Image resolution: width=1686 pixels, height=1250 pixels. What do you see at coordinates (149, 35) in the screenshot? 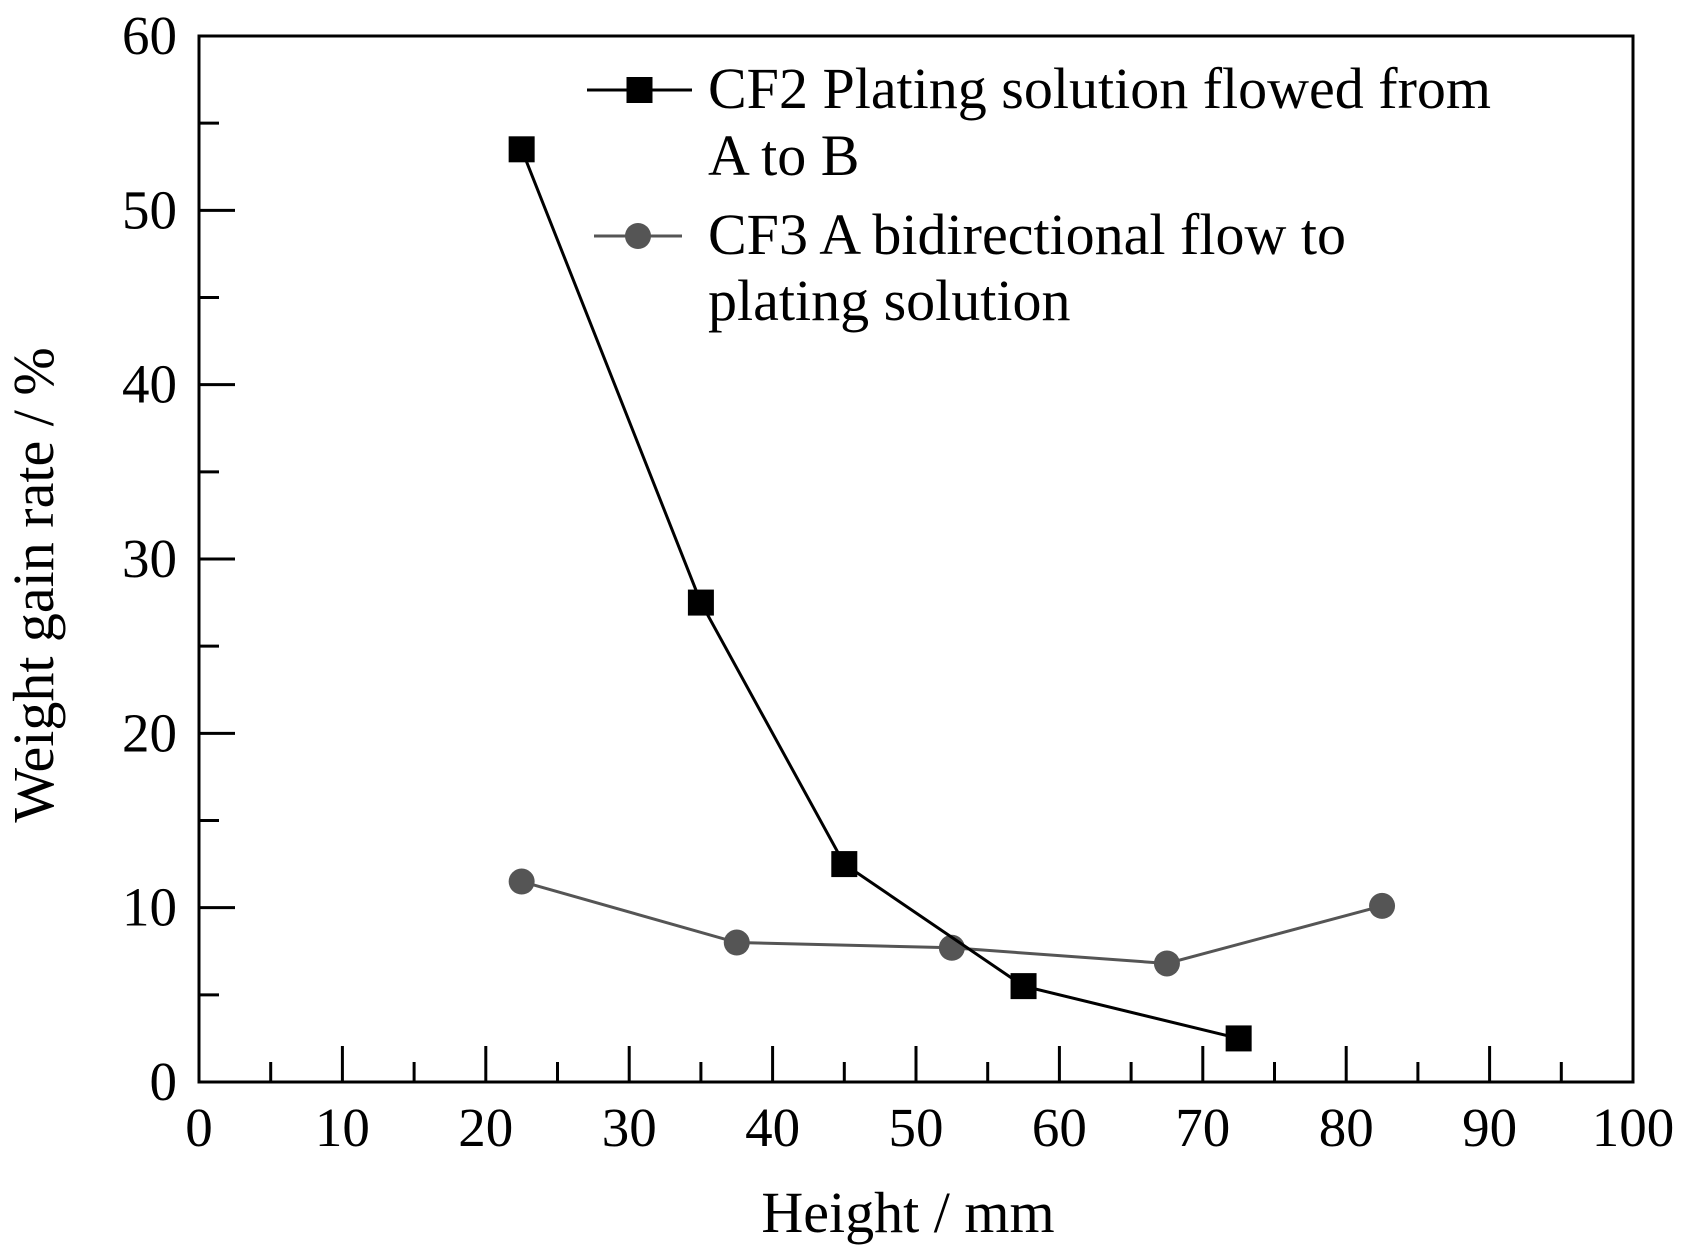
I see `y-tick-label: 60` at bounding box center [149, 35].